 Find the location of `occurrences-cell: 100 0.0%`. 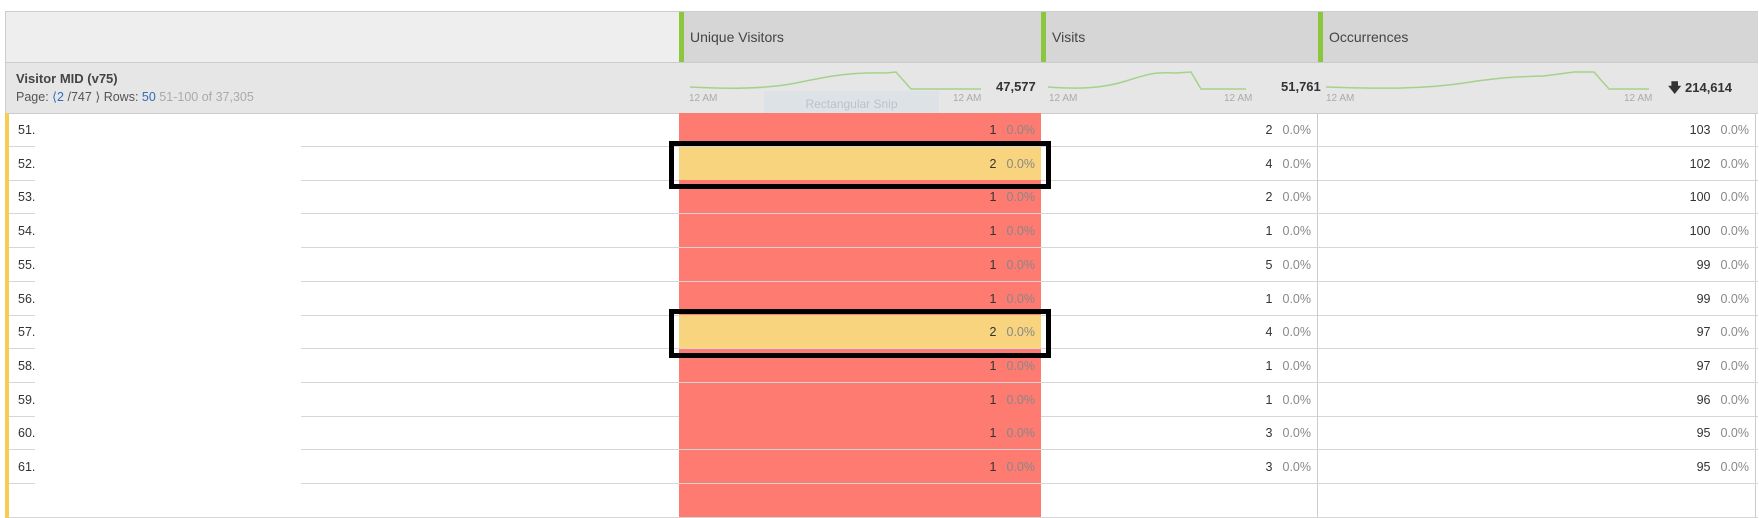

occurrences-cell: 100 0.0% is located at coordinates (1537, 197).